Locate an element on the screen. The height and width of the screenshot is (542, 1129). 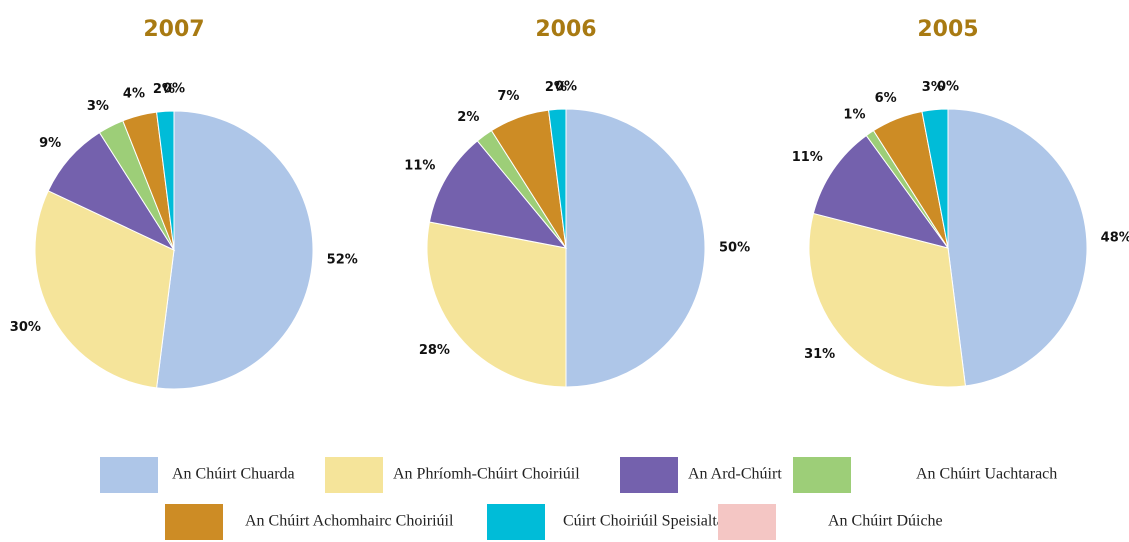
value-label: 9% is located at coordinates (50, 143).